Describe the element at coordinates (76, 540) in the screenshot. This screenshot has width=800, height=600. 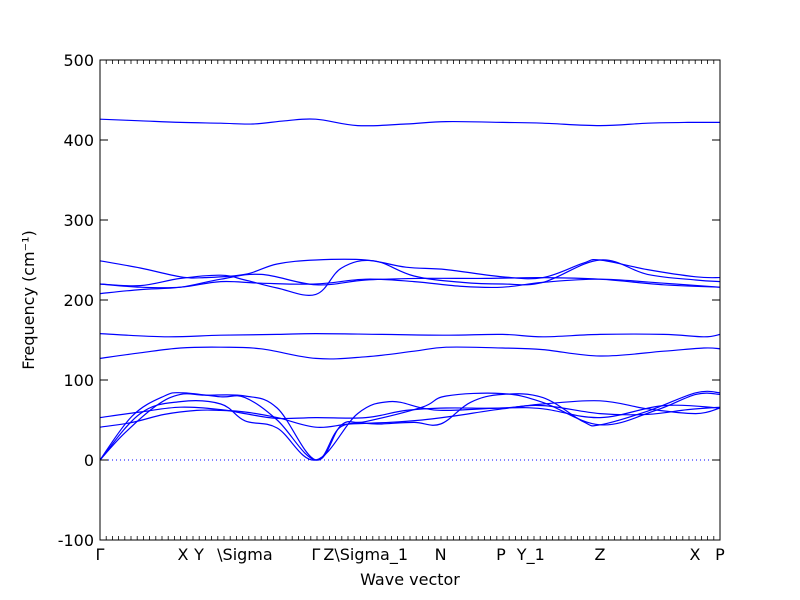
I see `y-tick-label: -100` at that location.